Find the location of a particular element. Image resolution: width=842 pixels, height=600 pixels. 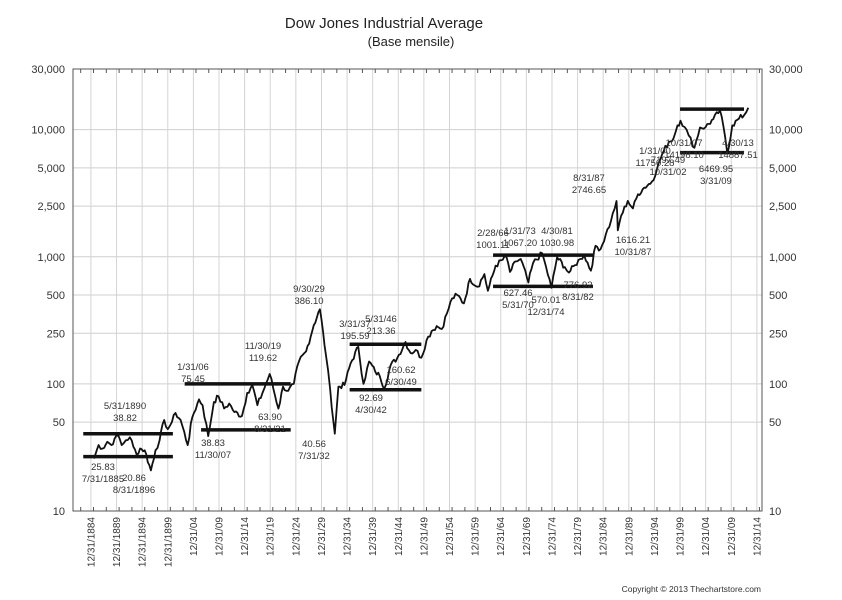

y-tick-label-left: 250 is located at coordinates (56, 334).